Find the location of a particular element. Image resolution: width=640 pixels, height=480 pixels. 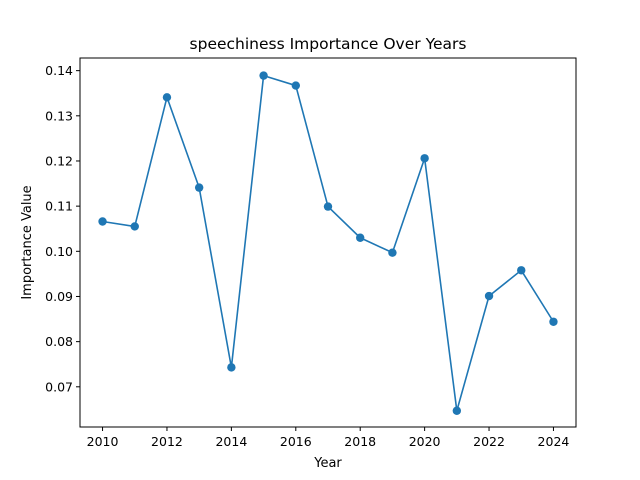

x-tick-label: 2024 is located at coordinates (554, 441).